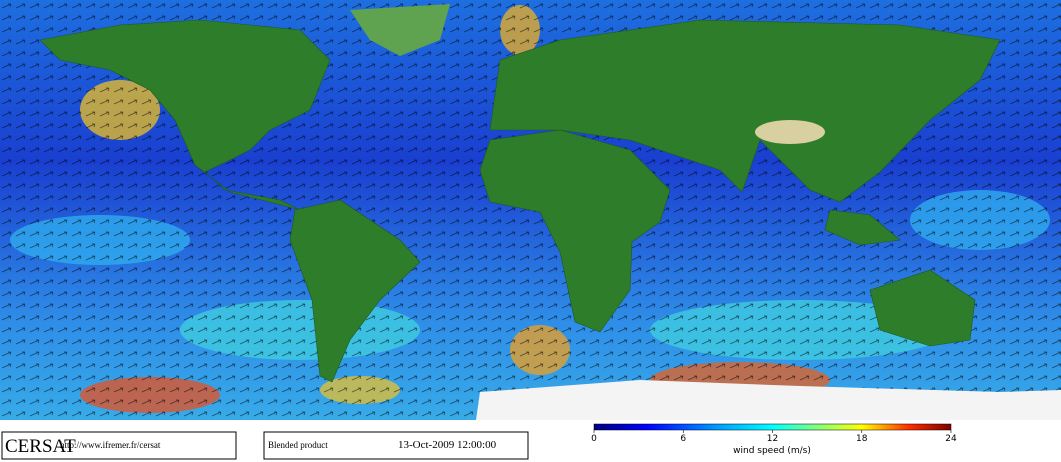  What do you see at coordinates (447, 445) in the screenshot?
I see `date: 13-Oct-2009 12:00:00` at bounding box center [447, 445].